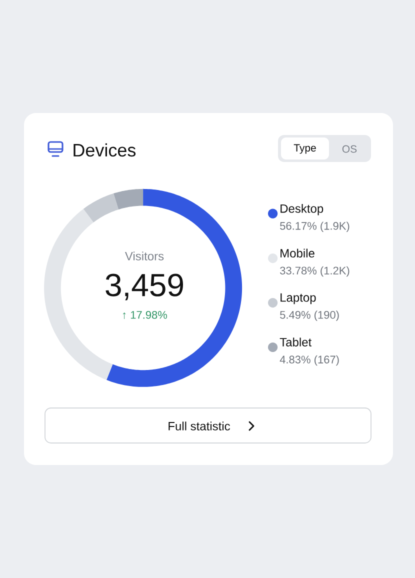  Describe the element at coordinates (305, 149) in the screenshot. I see `text: Type` at that location.